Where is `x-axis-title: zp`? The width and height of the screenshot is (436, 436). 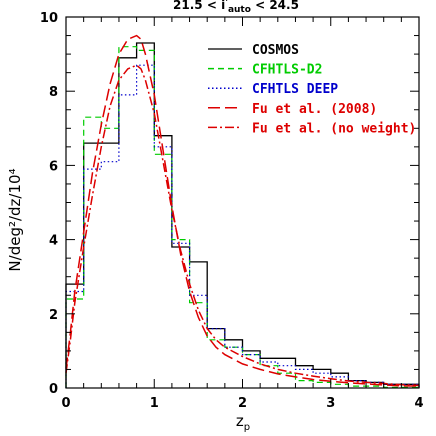
x-axis-title: zp is located at coordinates (243, 422).